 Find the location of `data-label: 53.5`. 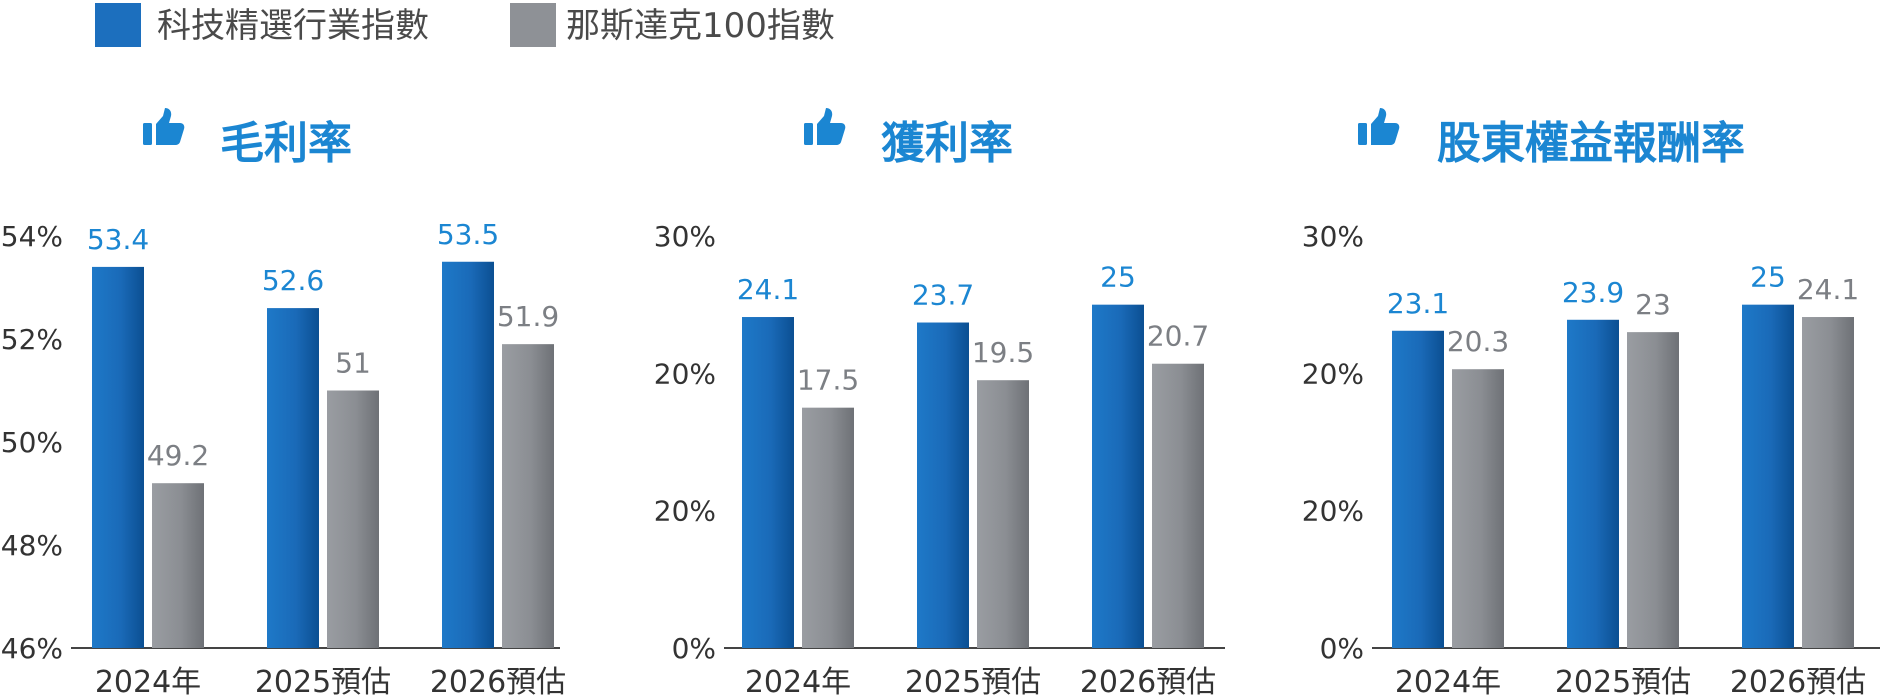

data-label: 53.5 is located at coordinates (468, 234).